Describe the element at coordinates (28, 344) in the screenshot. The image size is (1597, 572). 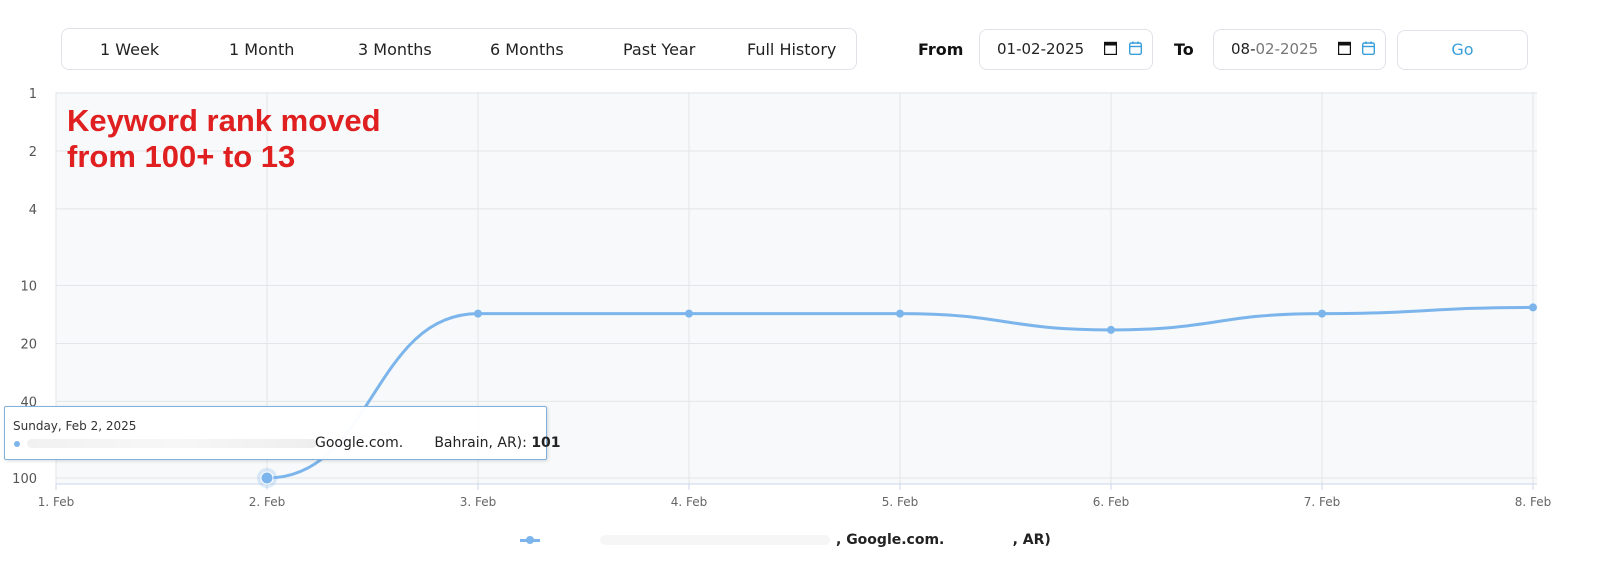
I see `y-tick-label: 20` at that location.